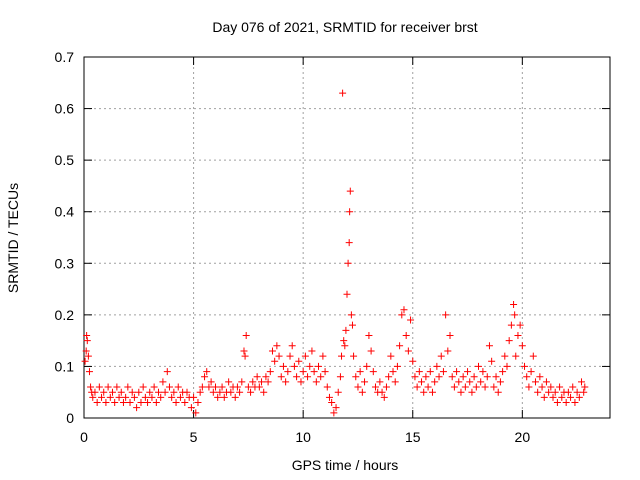  I want to click on y-tick-label: 0.3, so click(65, 263).